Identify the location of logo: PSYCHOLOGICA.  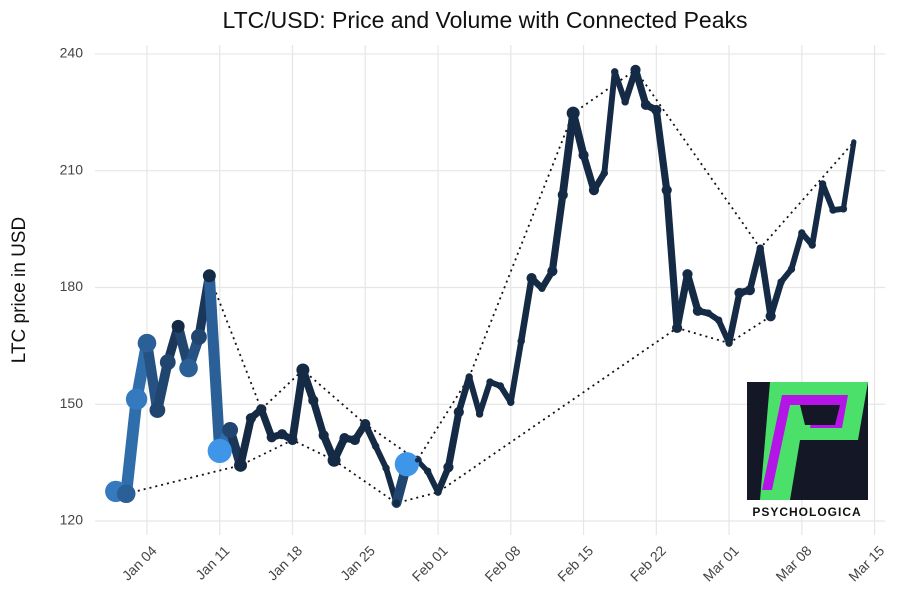
(807, 450).